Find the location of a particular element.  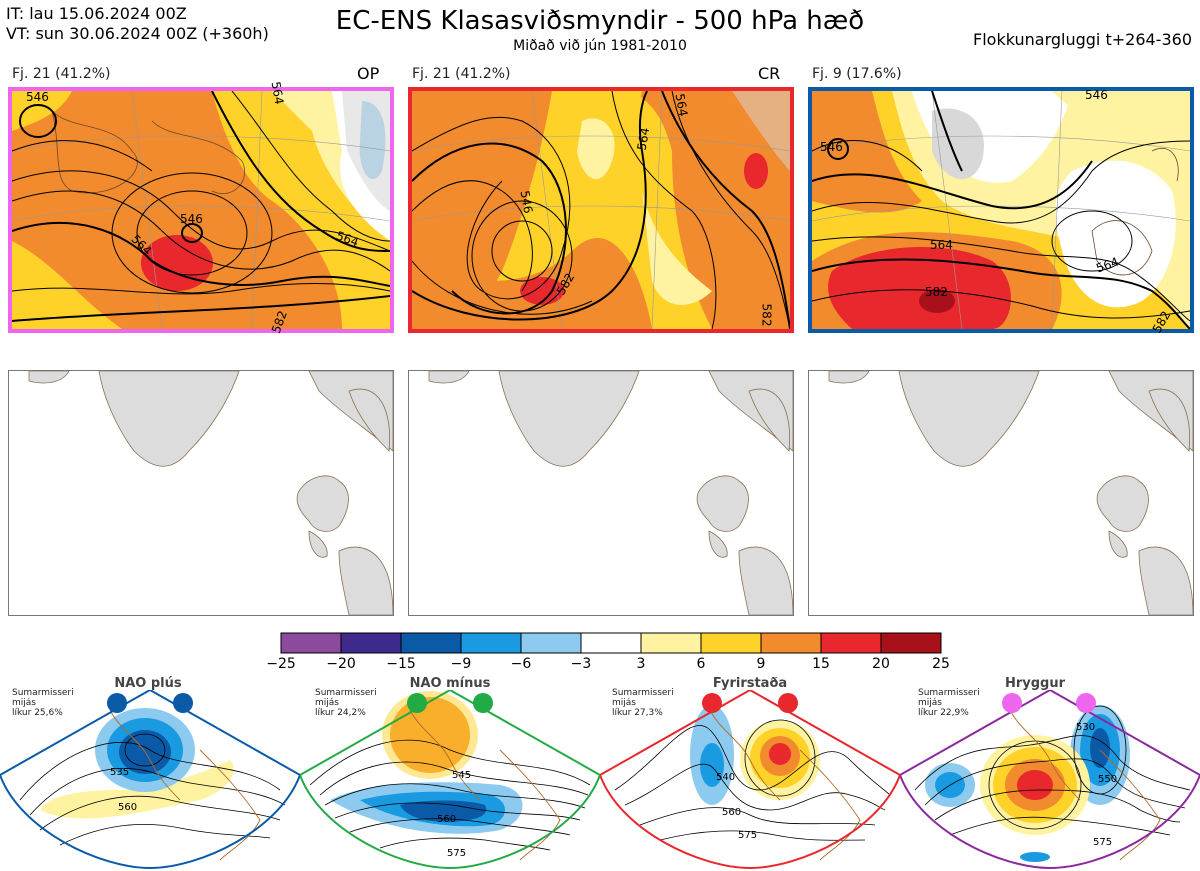

regime-nao-plus-dot-left is located at coordinates (117, 703).